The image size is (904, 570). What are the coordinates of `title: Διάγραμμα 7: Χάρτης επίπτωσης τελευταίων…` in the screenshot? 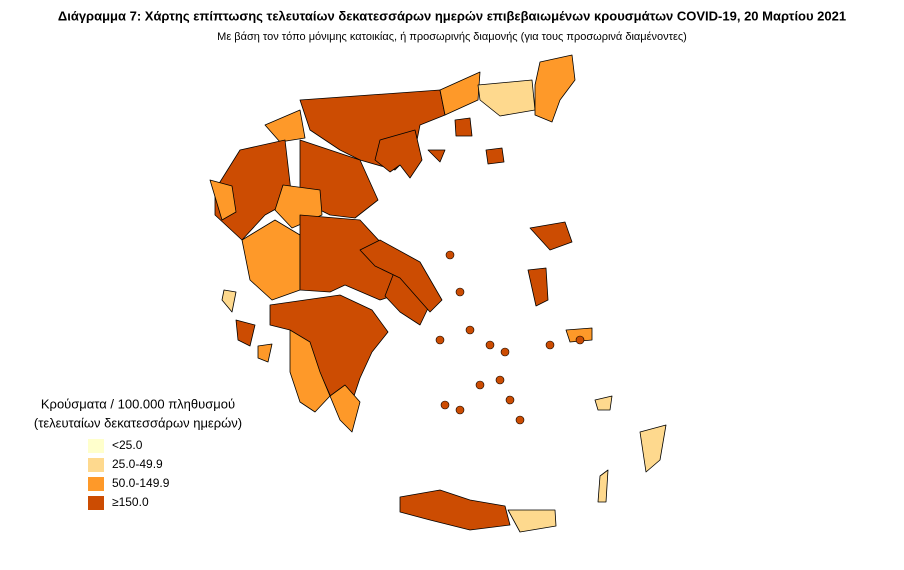 It's located at (452, 15).